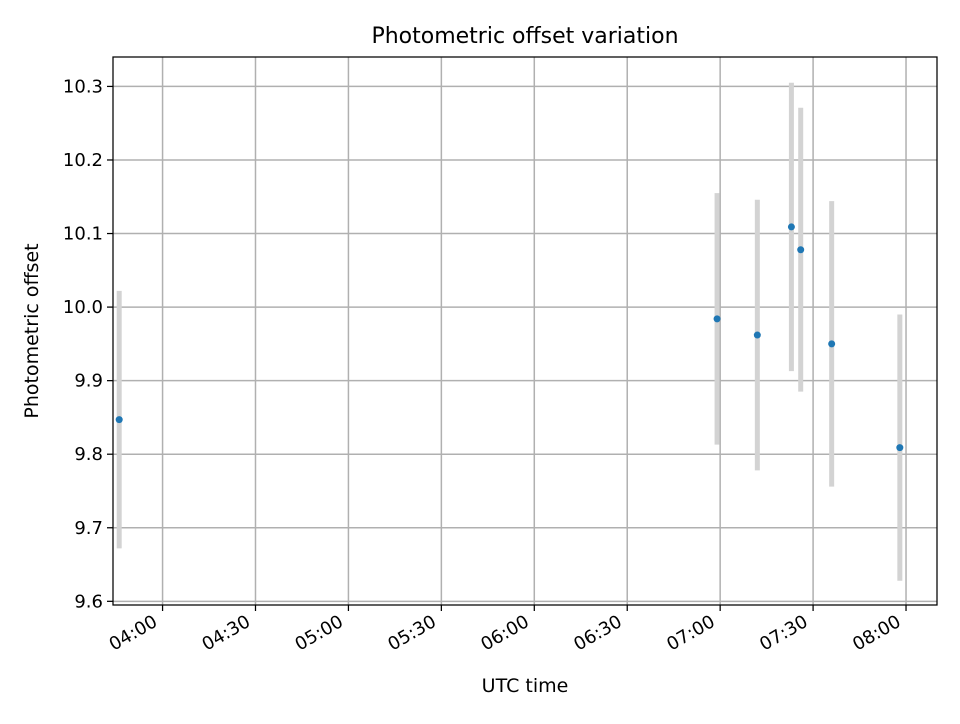 This screenshot has width=960, height=724. I want to click on chart-title: Photometric offset variation, so click(524, 36).